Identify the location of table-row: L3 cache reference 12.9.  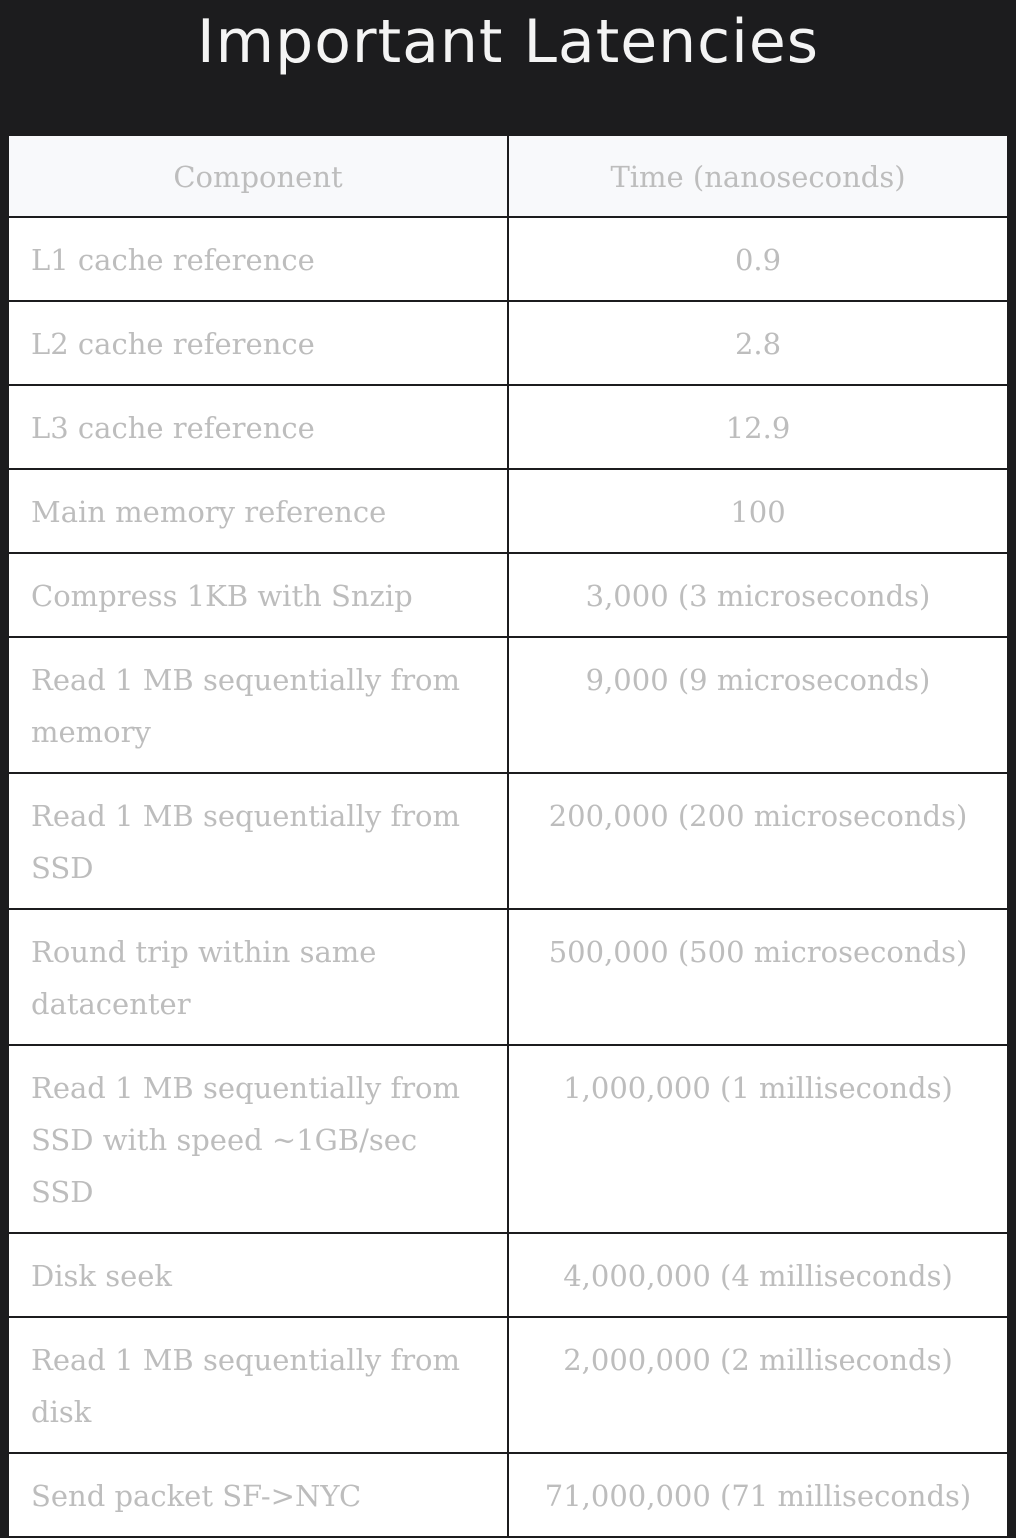
(508, 427).